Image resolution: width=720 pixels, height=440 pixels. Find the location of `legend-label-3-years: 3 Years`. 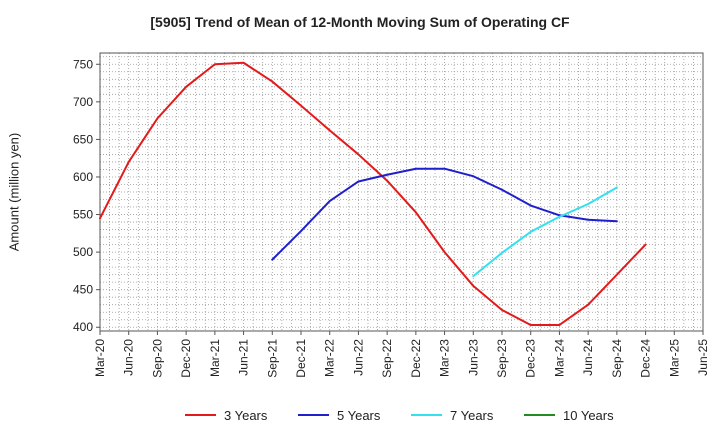

legend-label-3-years: 3 Years is located at coordinates (246, 415).